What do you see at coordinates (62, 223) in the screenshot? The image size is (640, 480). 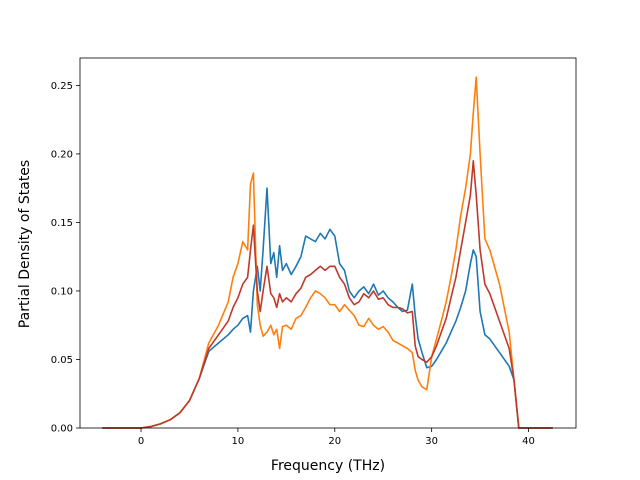 I see `y-tick-label: 0.15` at bounding box center [62, 223].